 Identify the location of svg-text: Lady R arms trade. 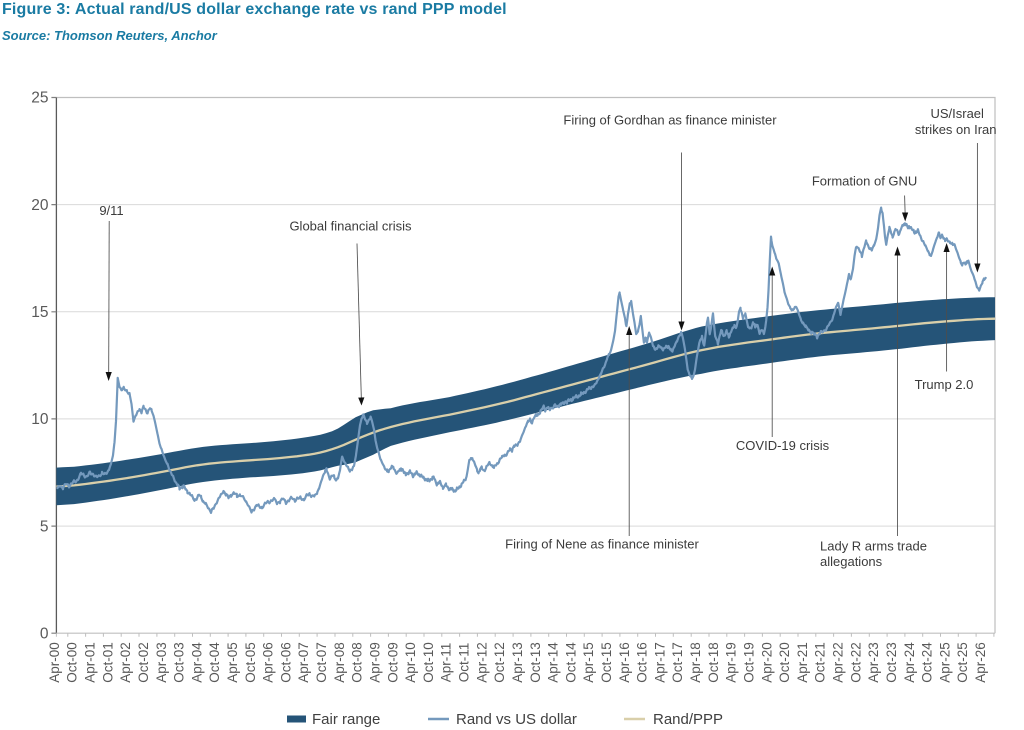
(873, 545).